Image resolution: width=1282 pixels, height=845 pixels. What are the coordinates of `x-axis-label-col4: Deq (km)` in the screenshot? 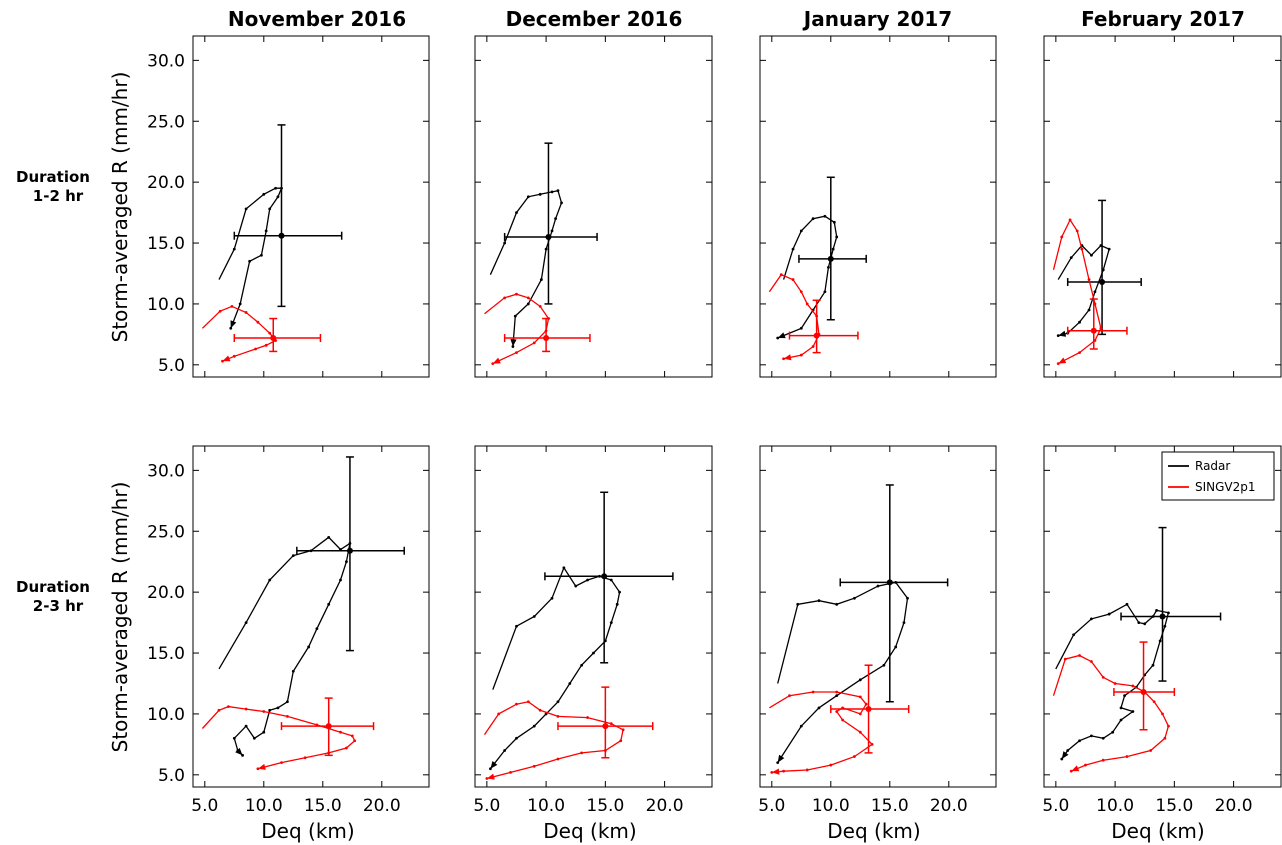 It's located at (1157, 831).